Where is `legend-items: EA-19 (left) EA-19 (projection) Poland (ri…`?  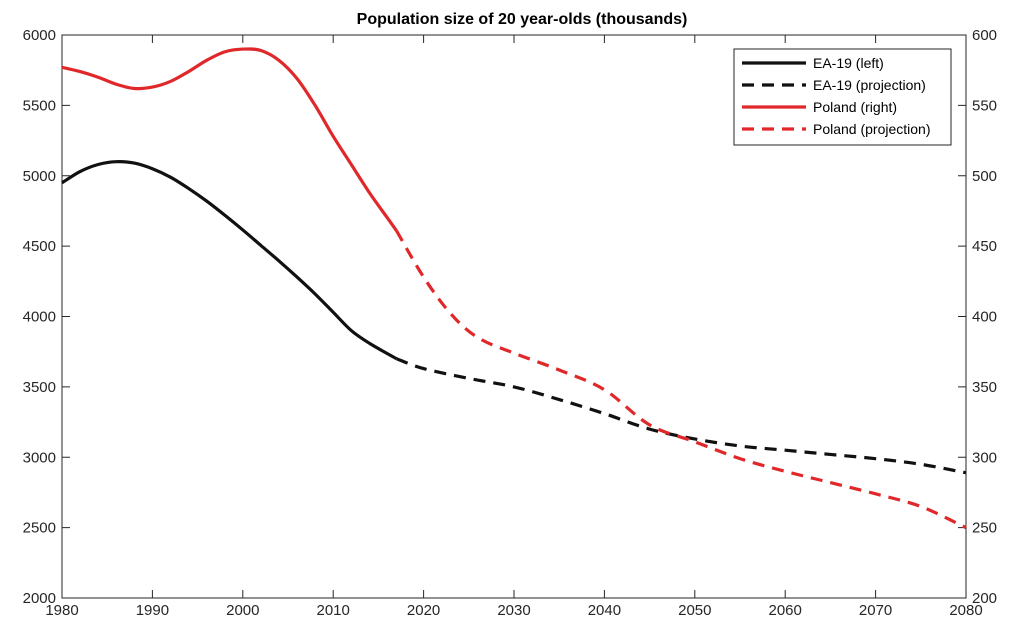
legend-items: EA-19 (left) EA-19 (projection) Poland (ri… is located at coordinates (836, 96).